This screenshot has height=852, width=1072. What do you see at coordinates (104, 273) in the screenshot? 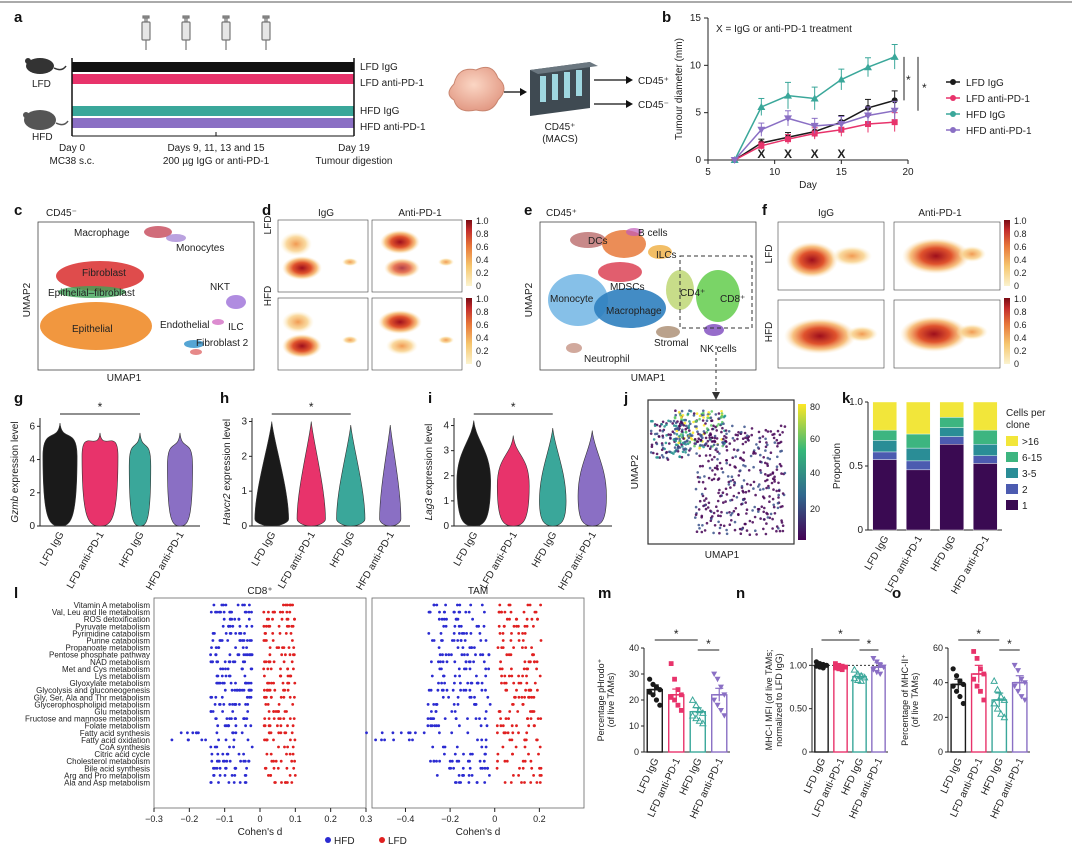
I see `cluster-label: Fibroblast` at bounding box center [104, 273].